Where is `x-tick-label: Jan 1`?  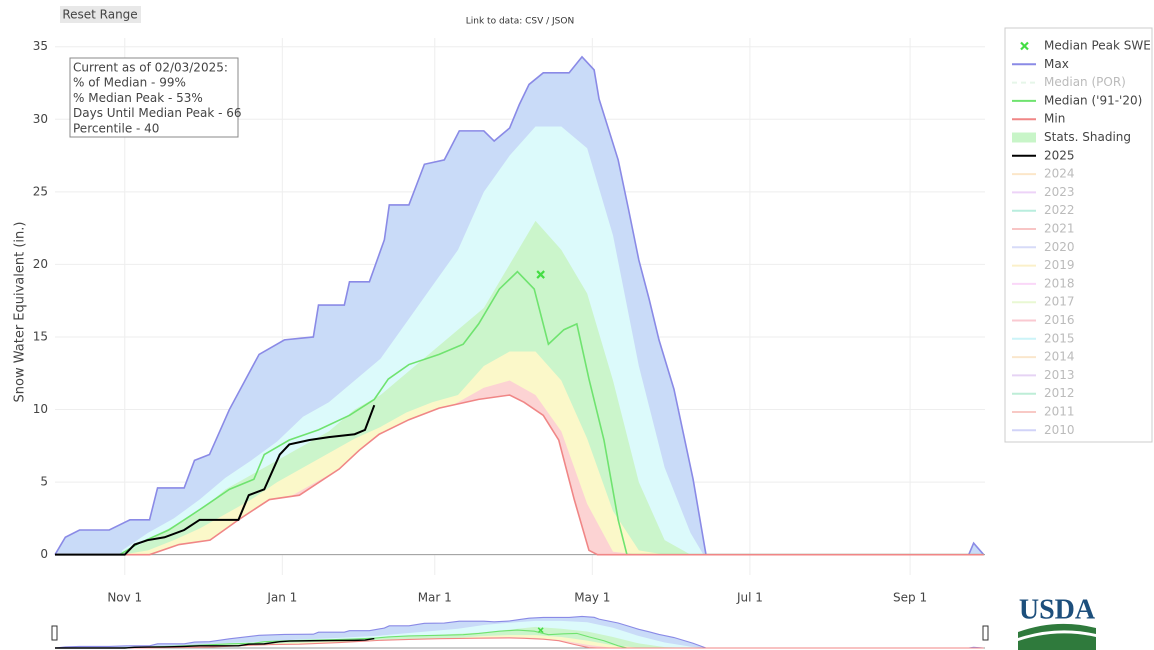 x-tick-label: Jan 1 is located at coordinates (281, 598).